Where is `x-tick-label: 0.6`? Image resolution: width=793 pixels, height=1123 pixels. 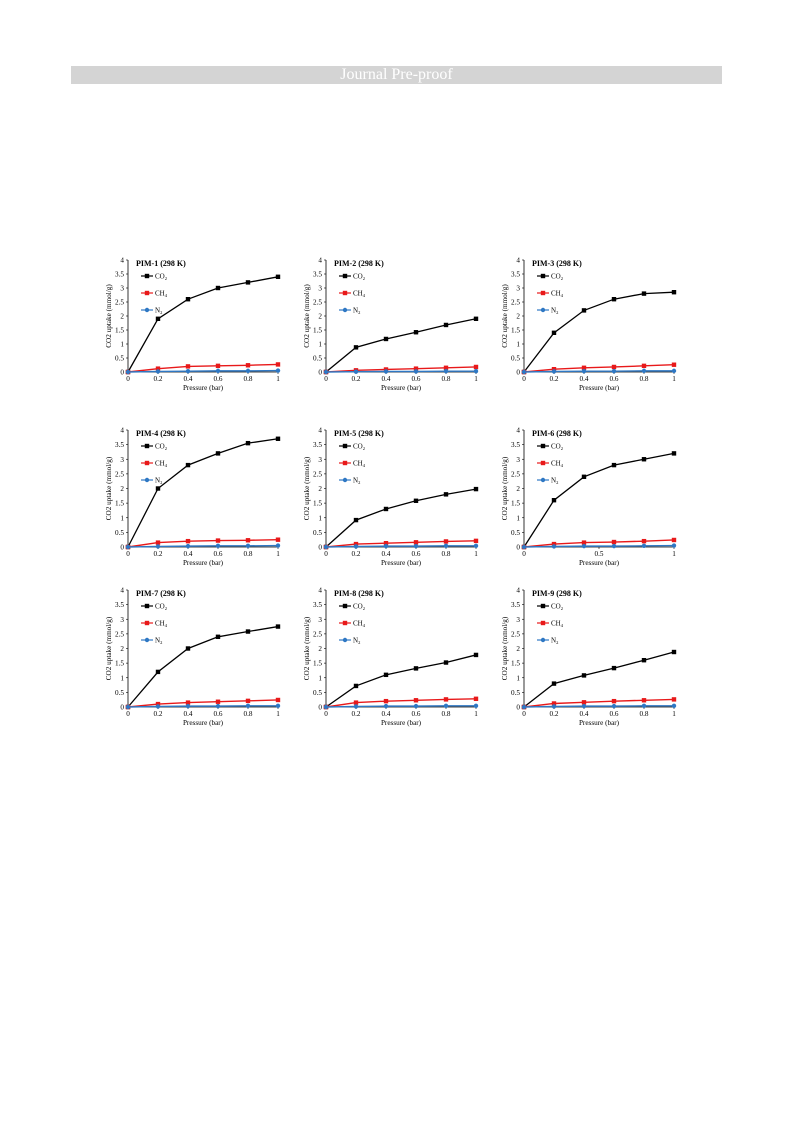
x-tick-label: 0.6 is located at coordinates (416, 379).